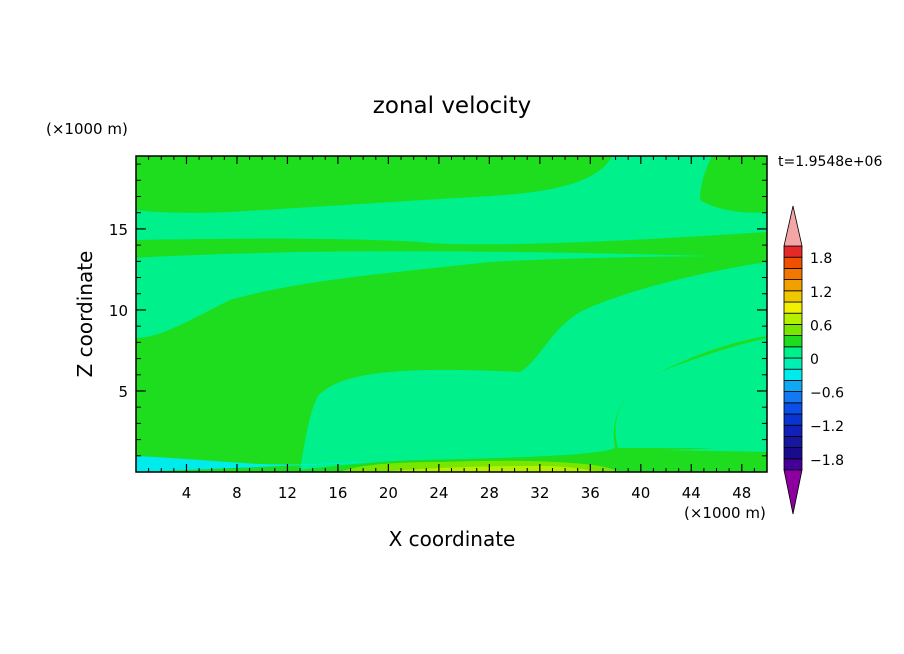 This screenshot has width=904, height=654. Describe the element at coordinates (741, 493) in the screenshot. I see `x-tick-label: 48` at that location.